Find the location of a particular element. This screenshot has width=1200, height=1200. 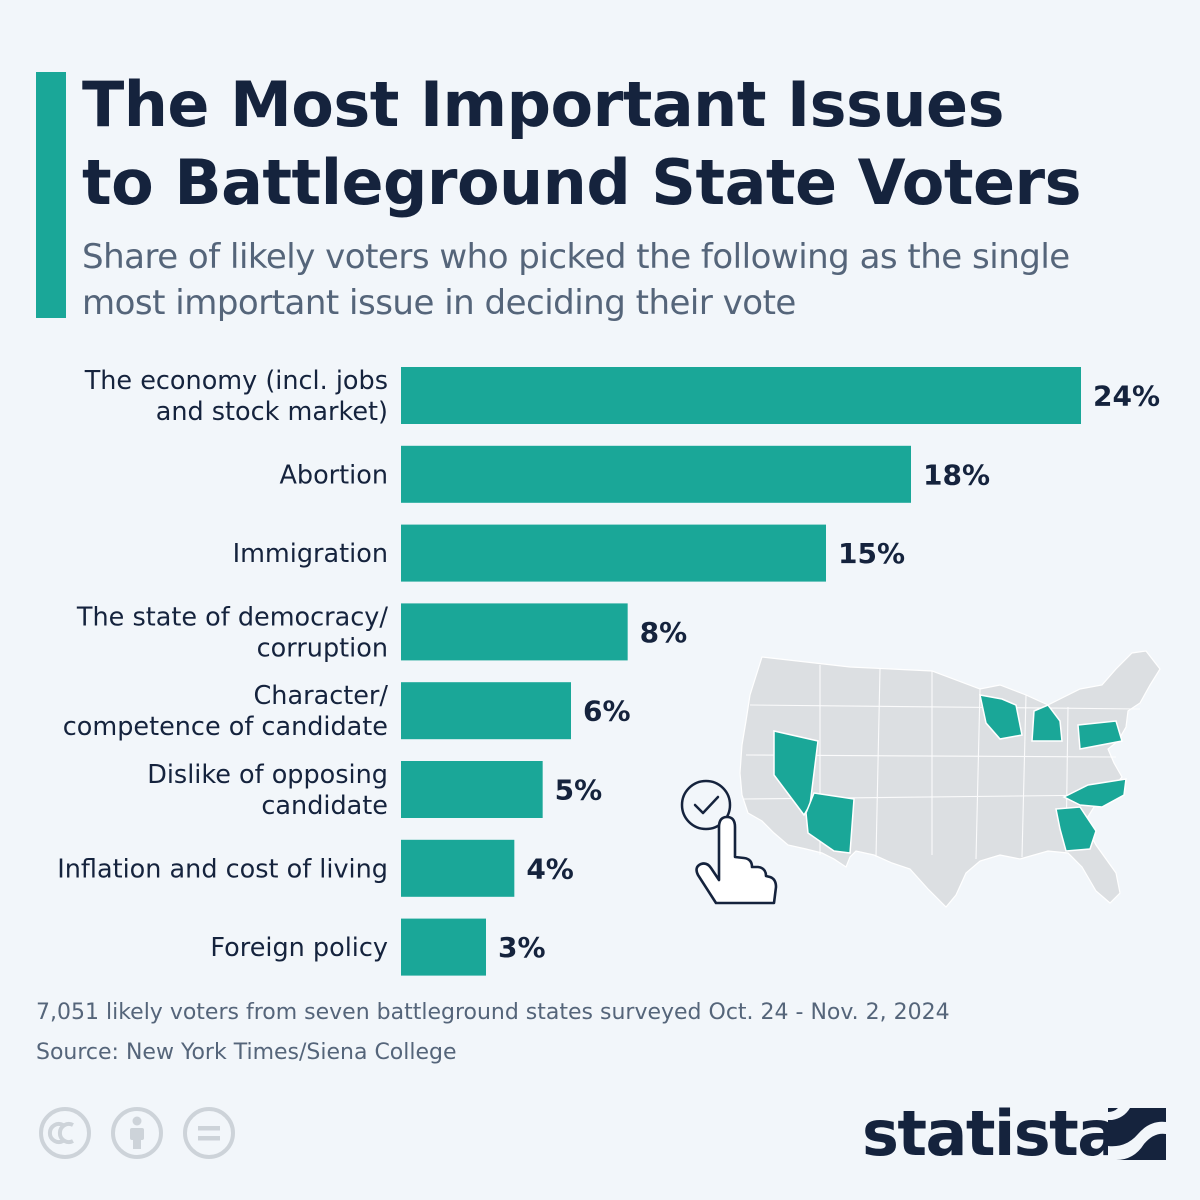

statista-logo: statista is located at coordinates (1017, 1136).